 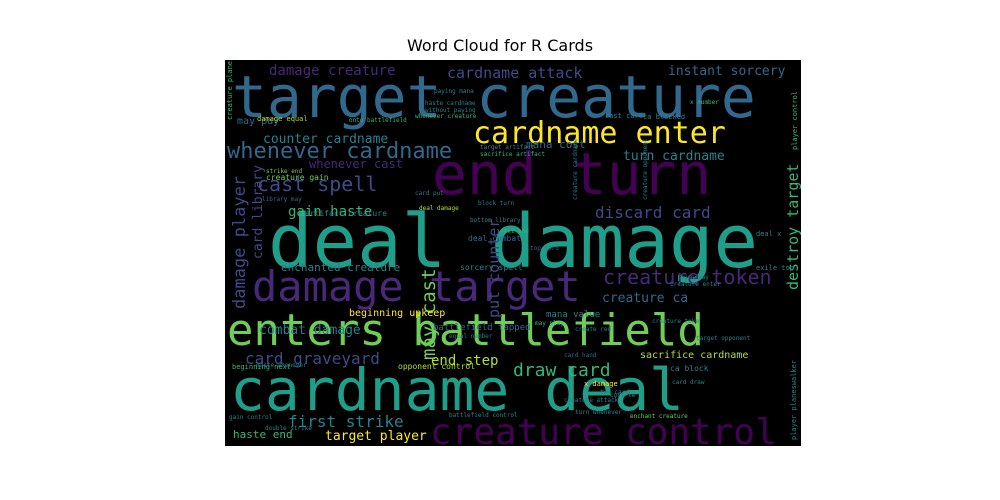 What do you see at coordinates (340, 267) in the screenshot?
I see `word-enchanted-creature-32: enchanted creature` at bounding box center [340, 267].